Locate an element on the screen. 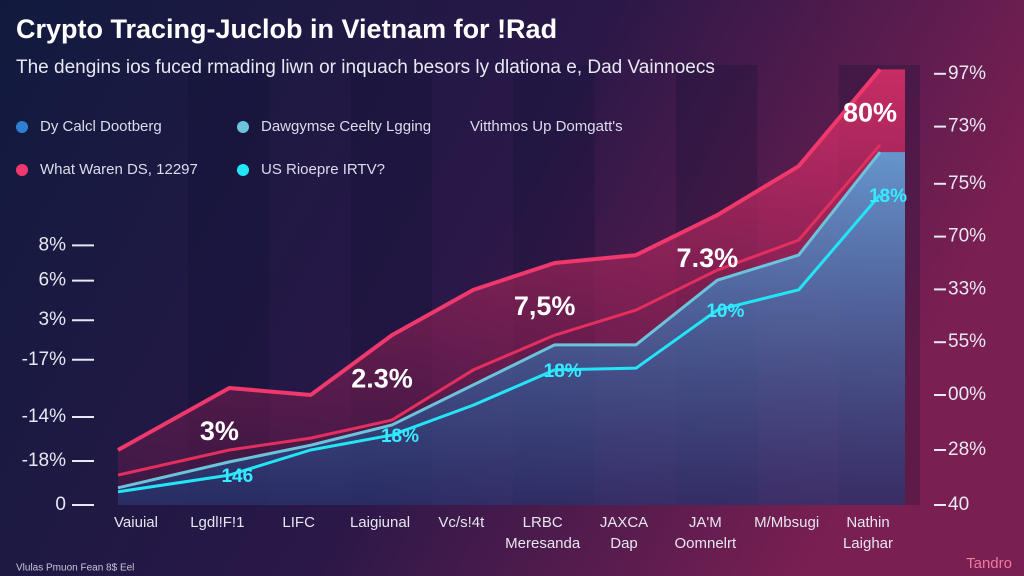 Image resolution: width=1024 pixels, height=576 pixels. y-tick-label: 0 is located at coordinates (60, 504).